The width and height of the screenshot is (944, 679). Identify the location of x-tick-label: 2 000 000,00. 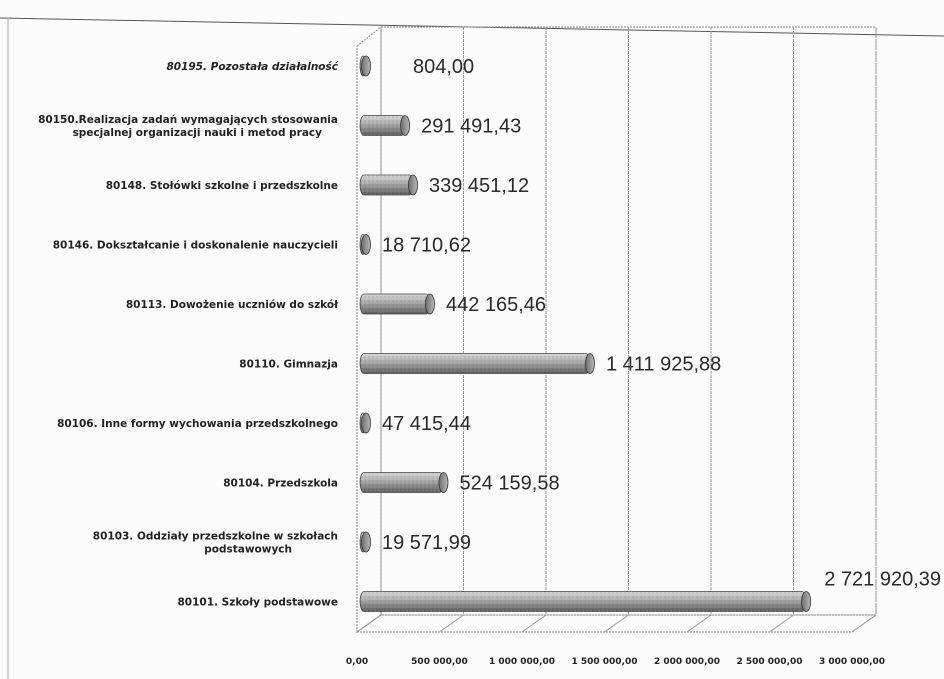
(687, 662).